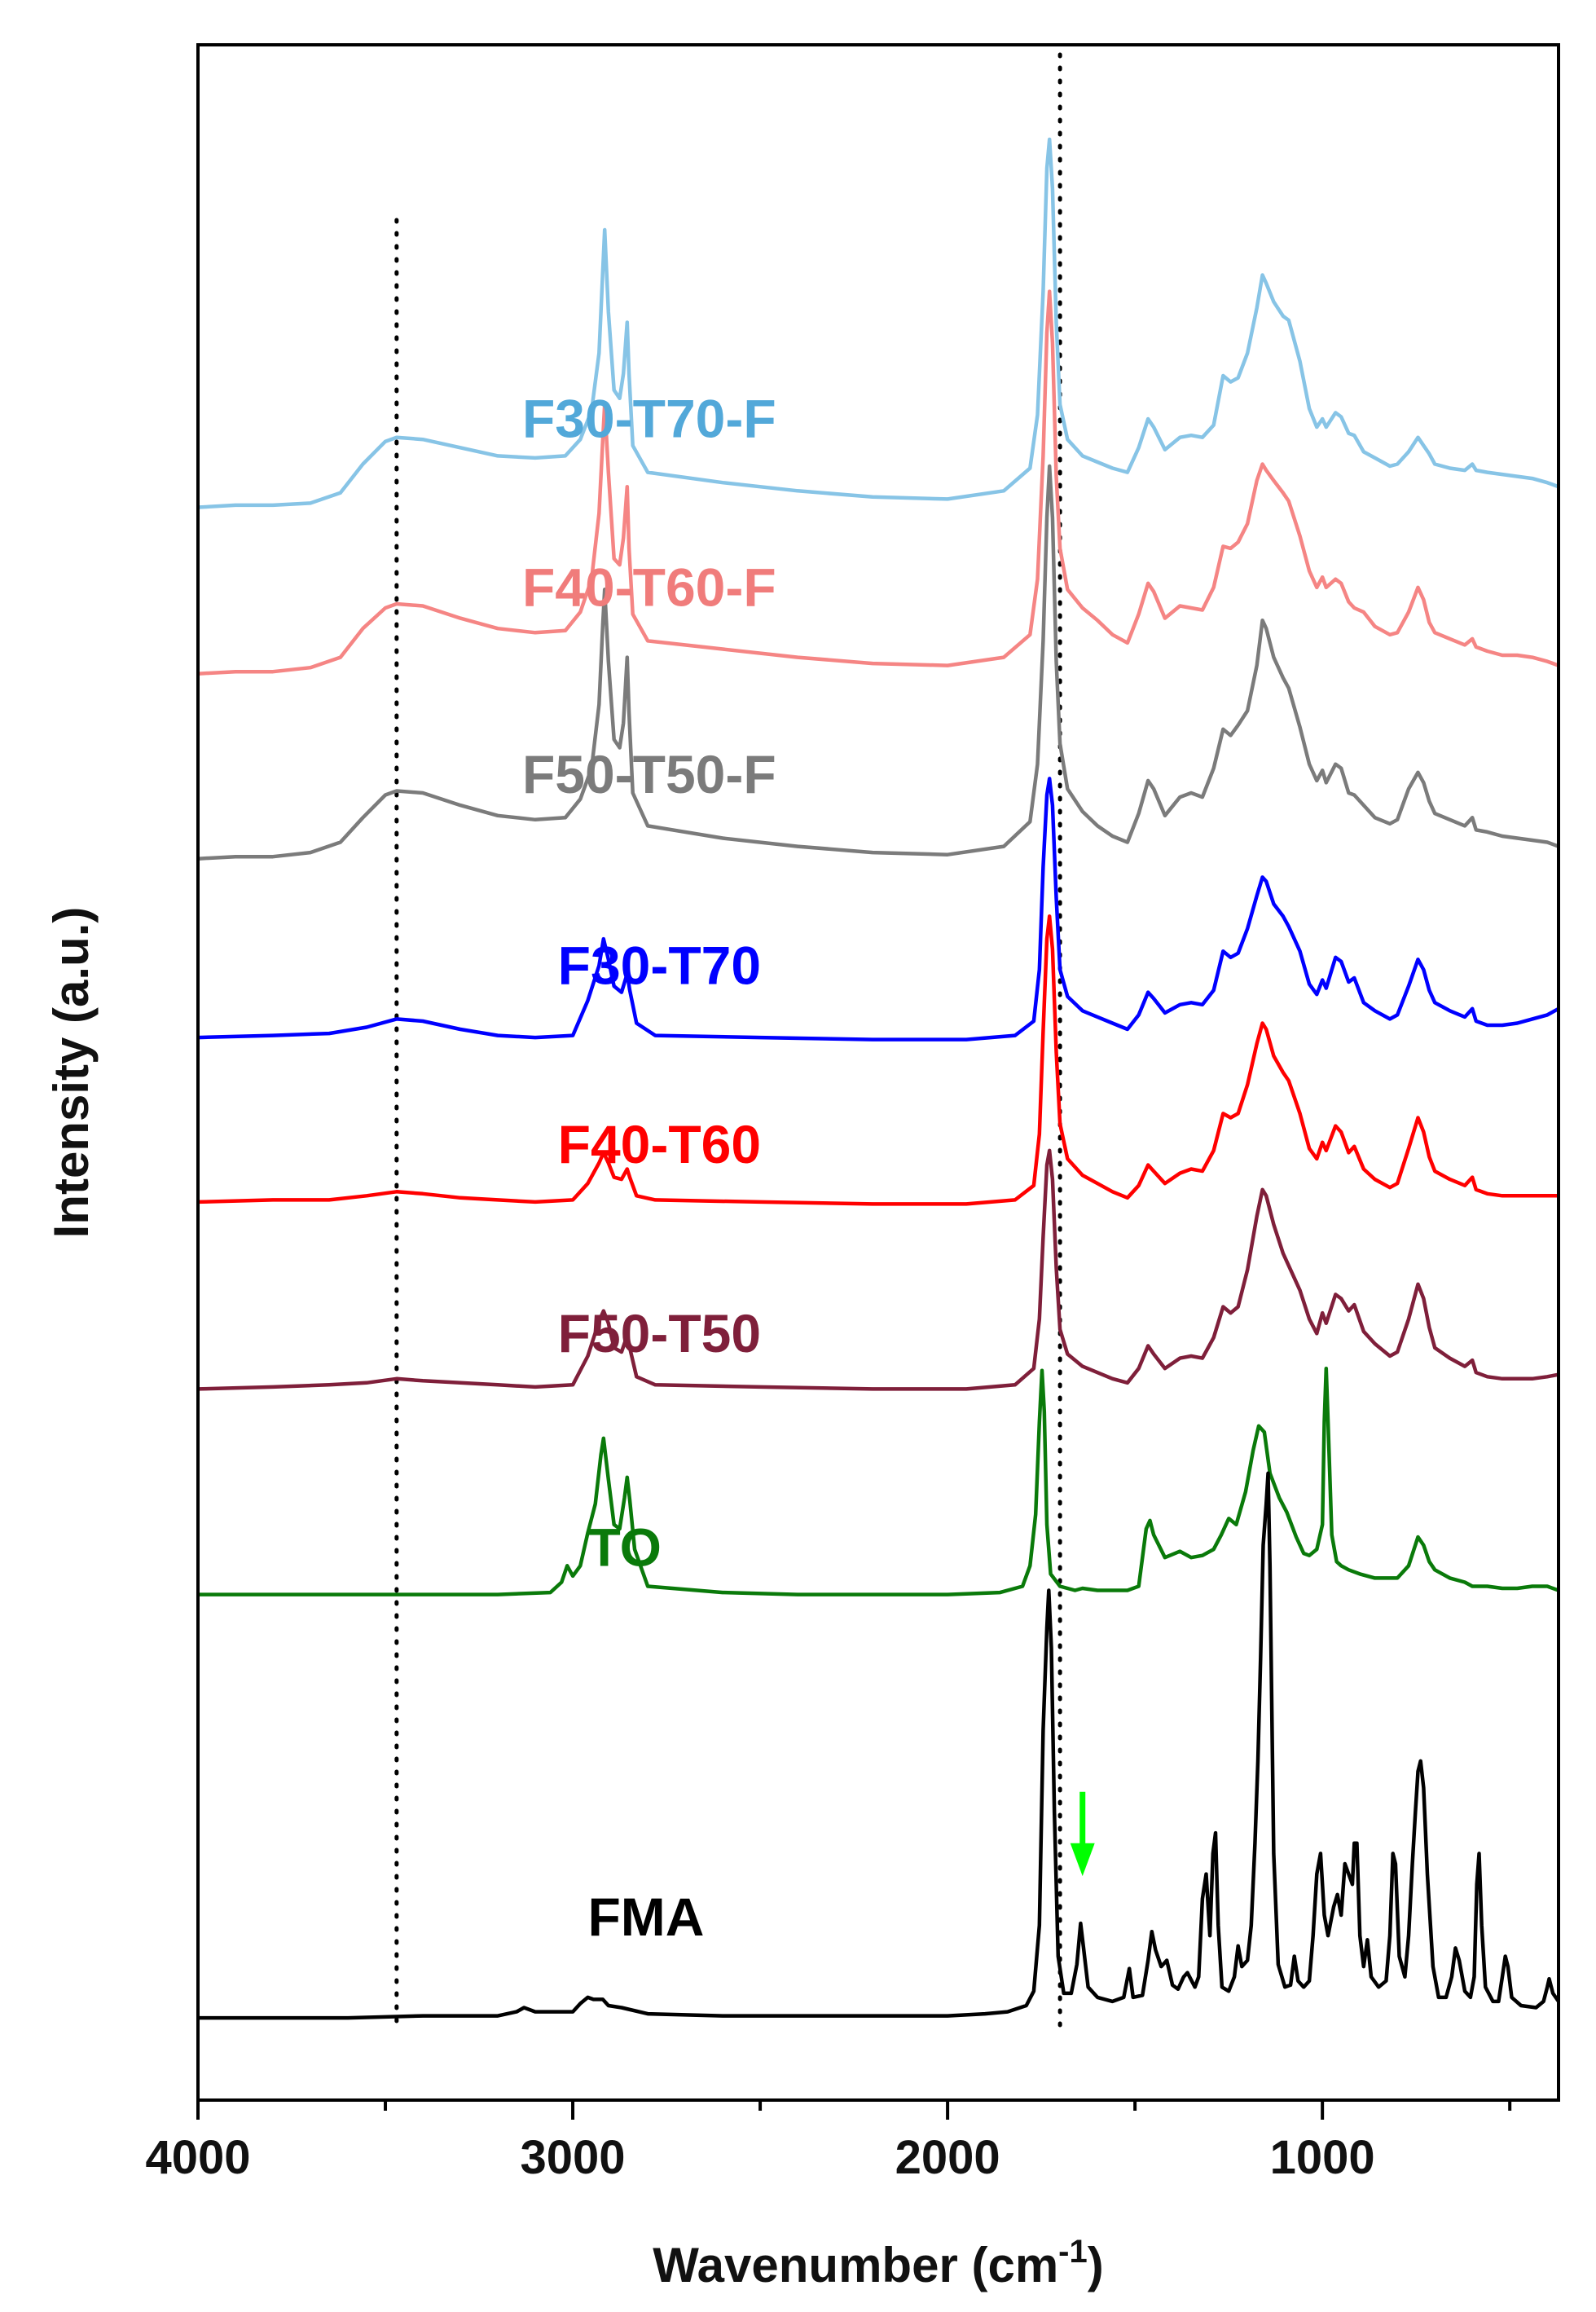 This screenshot has height=2312, width=1596. What do you see at coordinates (878, 2263) in the screenshot?
I see `x-axis-title: Wavenumber (cm-1)` at bounding box center [878, 2263].